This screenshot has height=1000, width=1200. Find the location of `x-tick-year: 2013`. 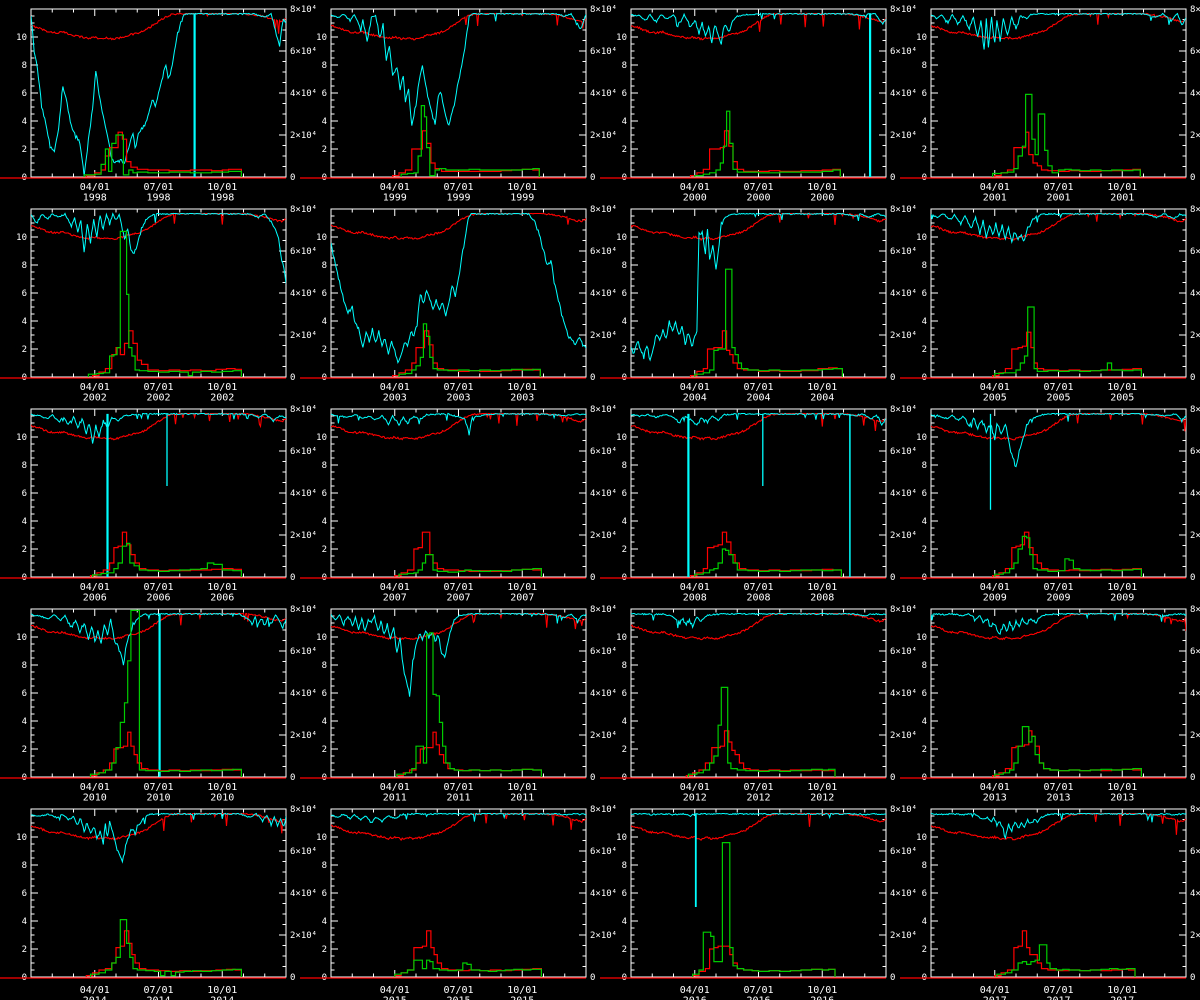

x-tick-year: 2013 is located at coordinates (1122, 798).